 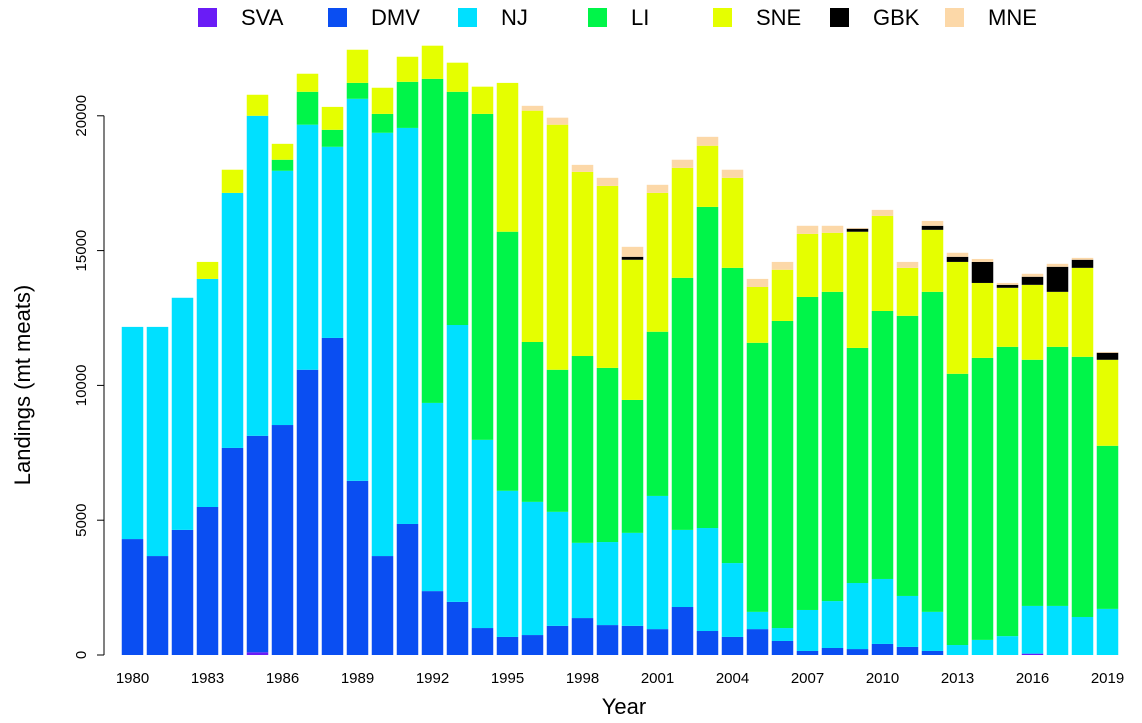 I want to click on legend-label: DMV, so click(x=395, y=17).